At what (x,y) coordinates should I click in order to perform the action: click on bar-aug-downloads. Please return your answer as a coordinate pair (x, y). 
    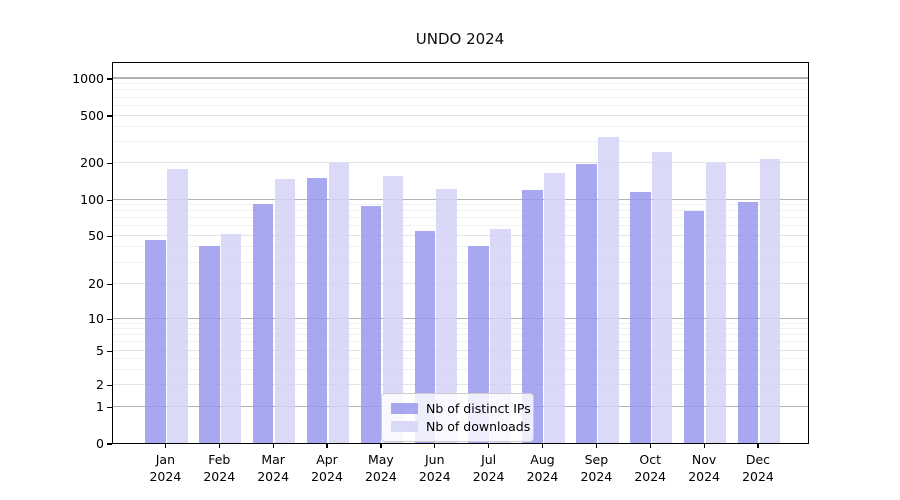
    Looking at the image, I should click on (554, 307).